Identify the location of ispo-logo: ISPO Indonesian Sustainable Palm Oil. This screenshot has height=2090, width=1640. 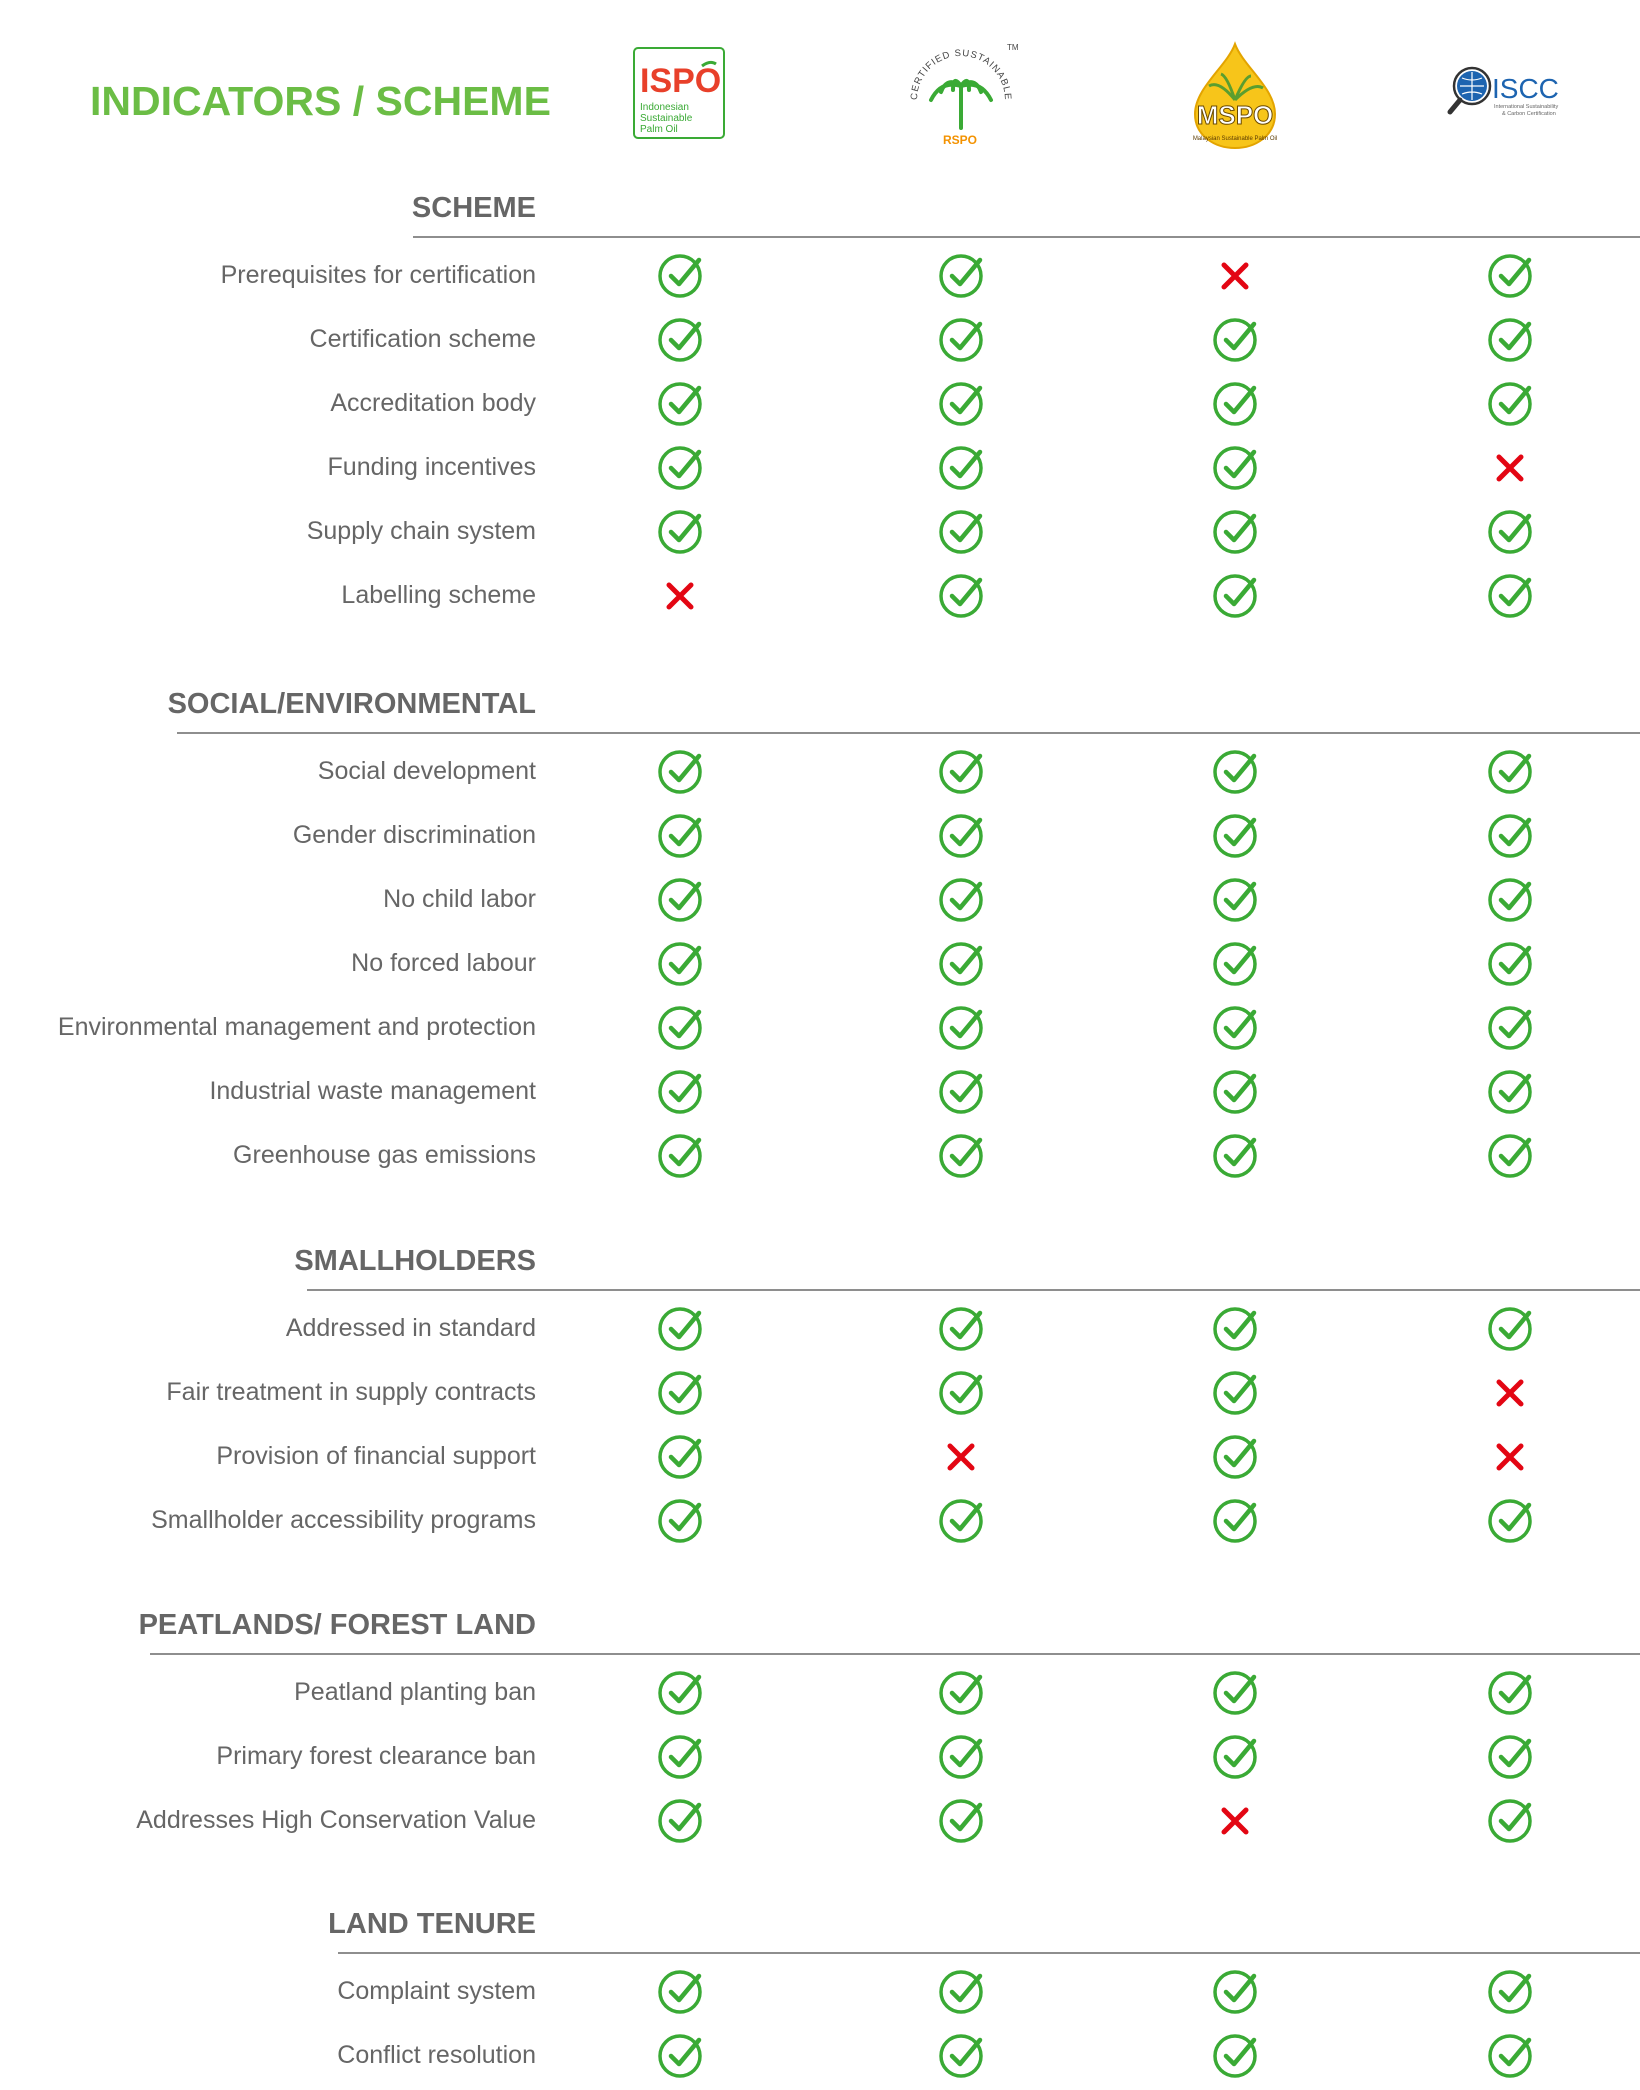
(680, 95).